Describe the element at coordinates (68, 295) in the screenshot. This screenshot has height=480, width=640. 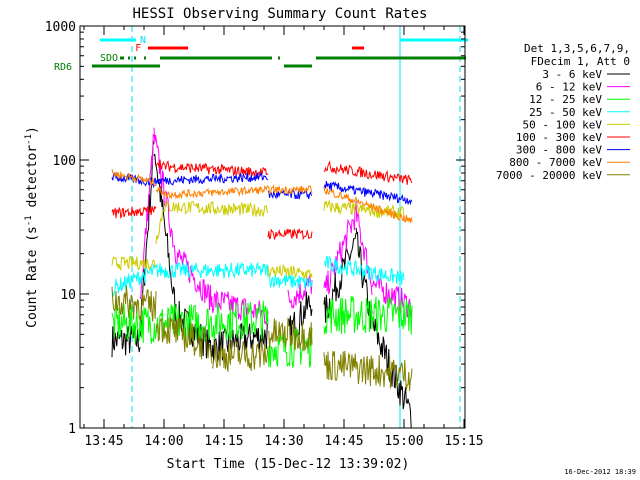
I see `y-tick-label: 10` at that location.